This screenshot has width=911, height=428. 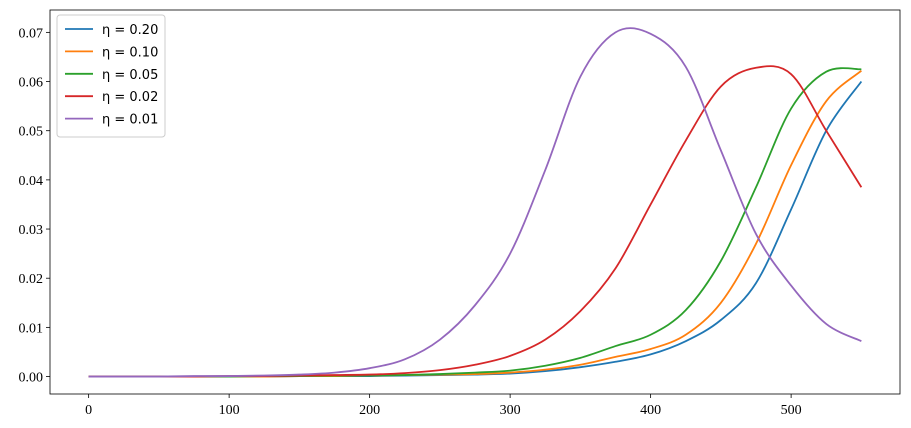 I want to click on legend-label: η = 0.20, so click(x=130, y=30).